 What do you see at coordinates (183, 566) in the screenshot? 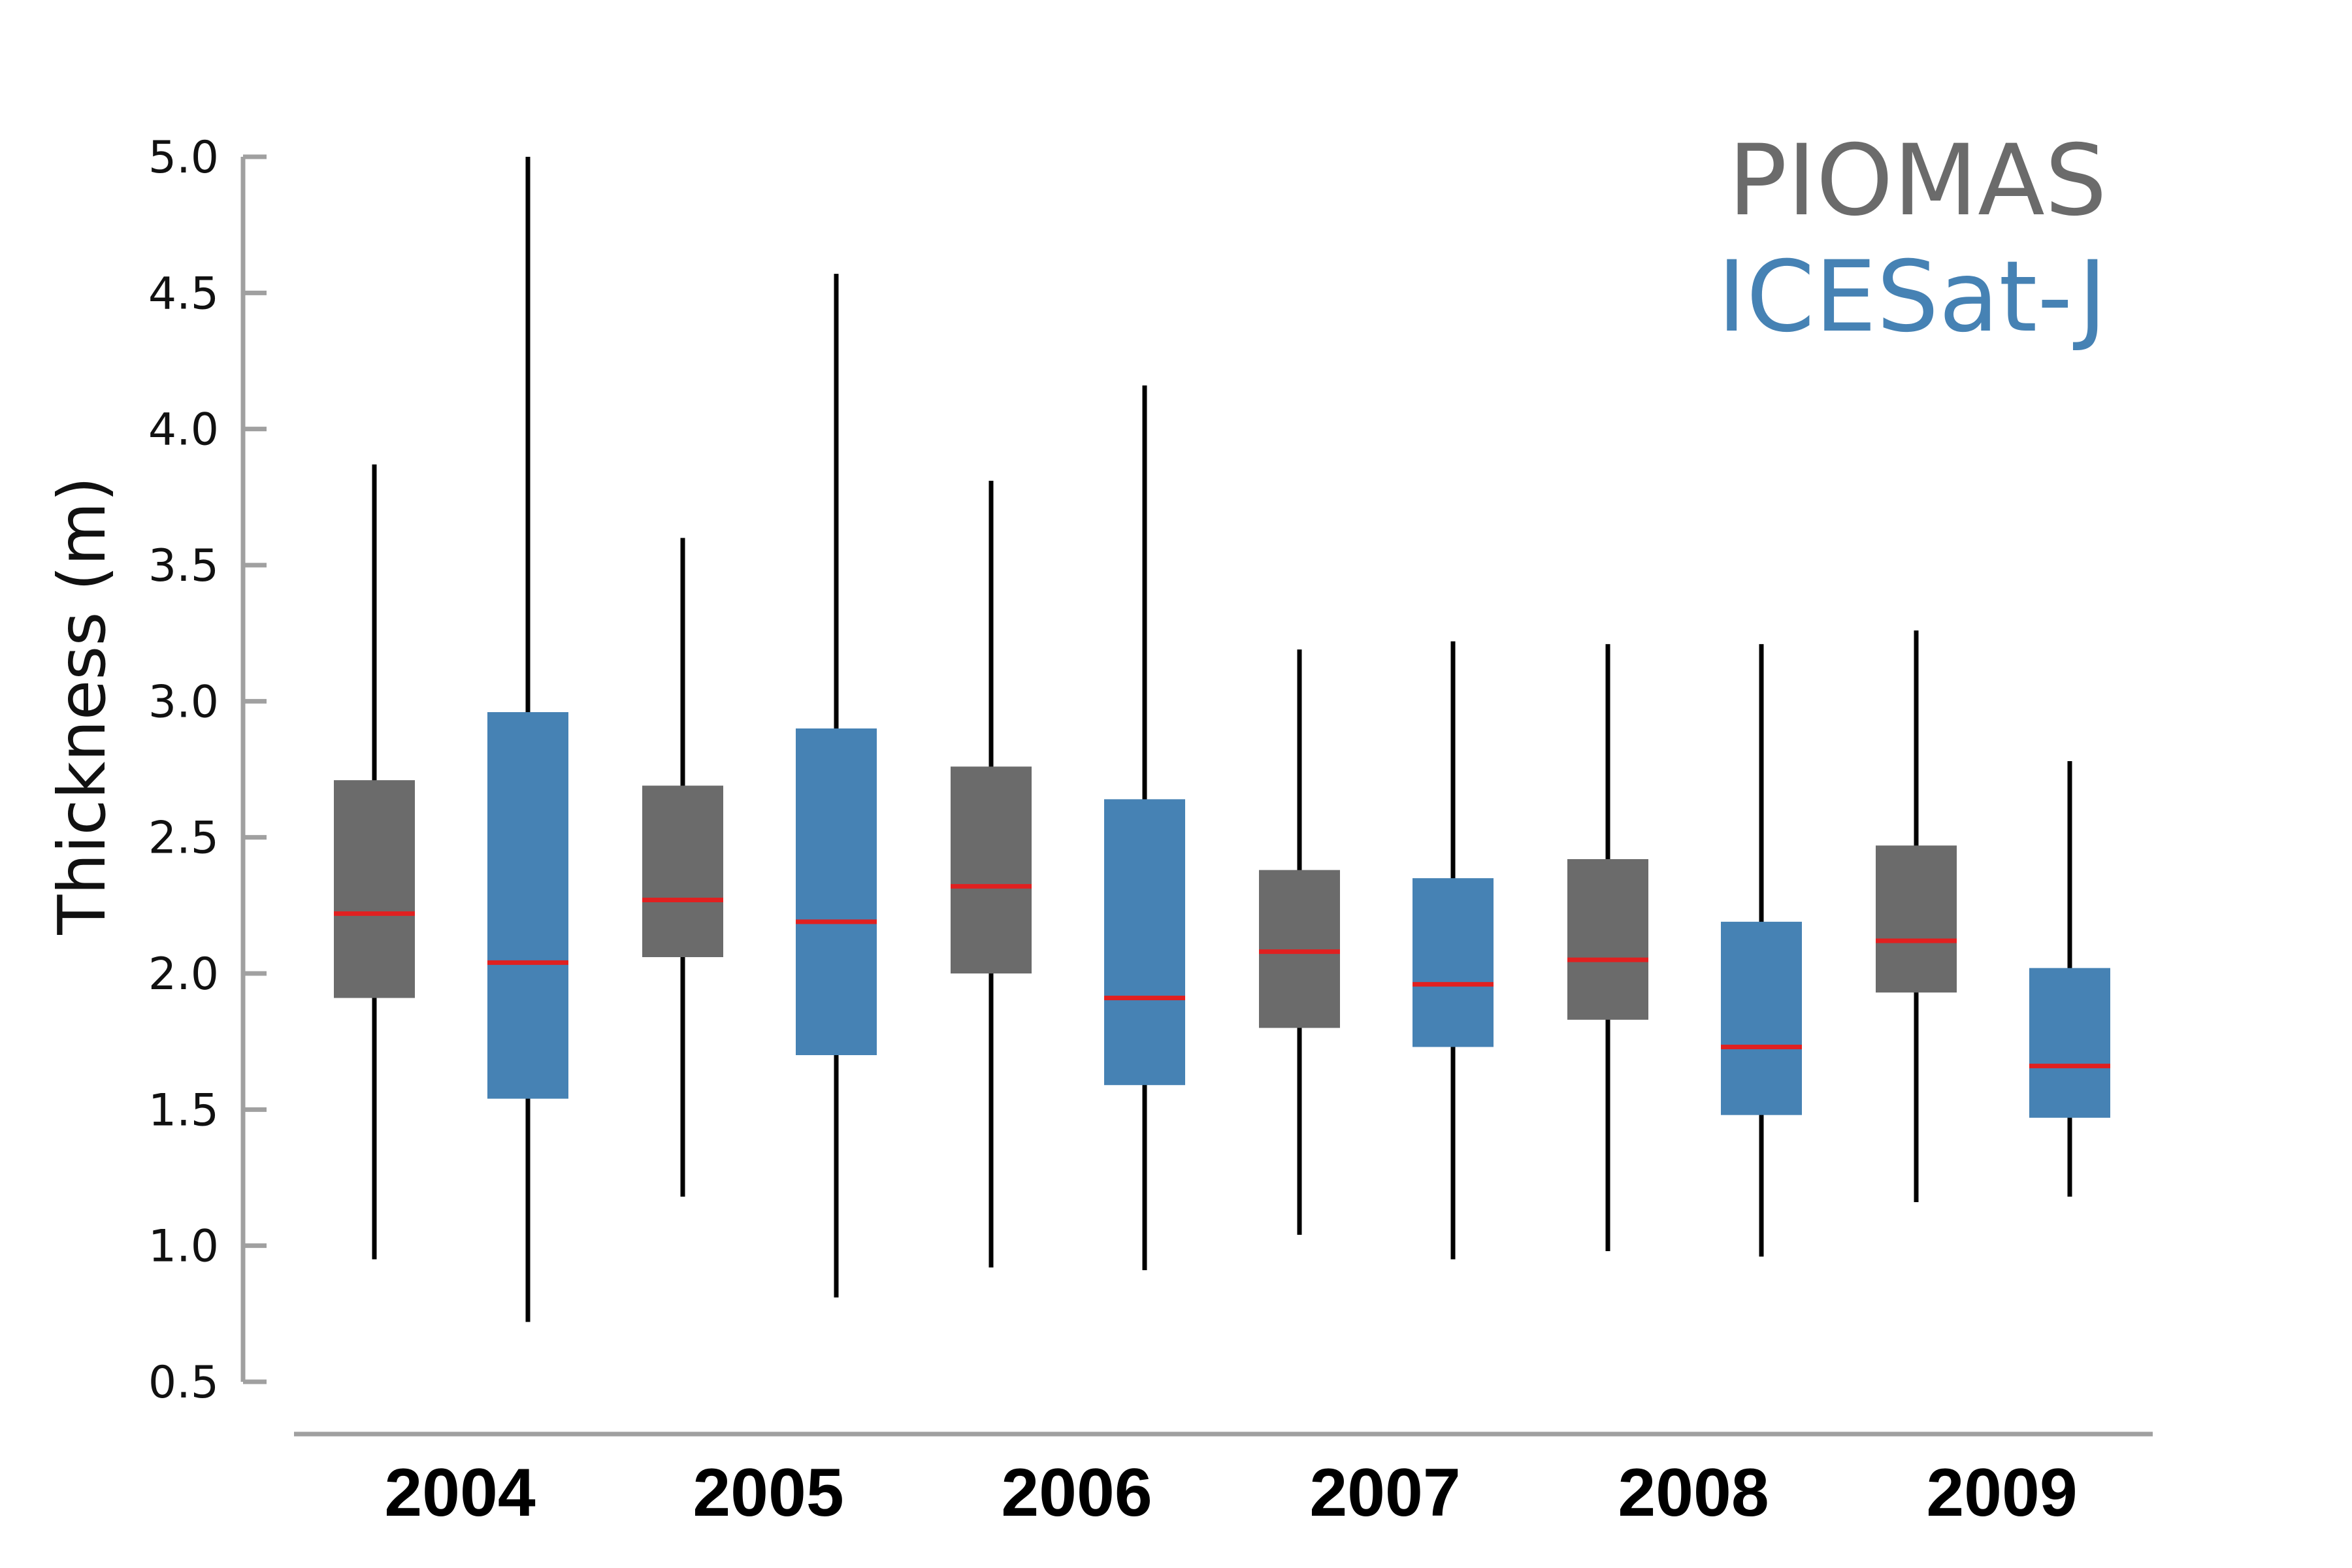
I see `y-tick-label: 3.5` at bounding box center [183, 566].